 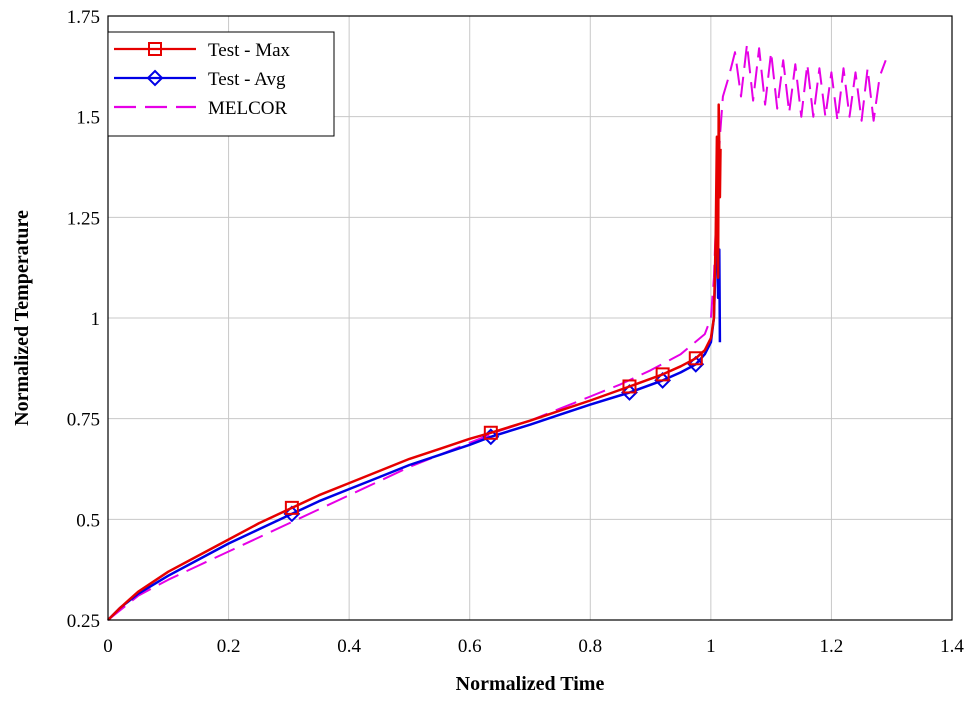 I want to click on y-tick-label: 0.25, so click(x=83, y=621).